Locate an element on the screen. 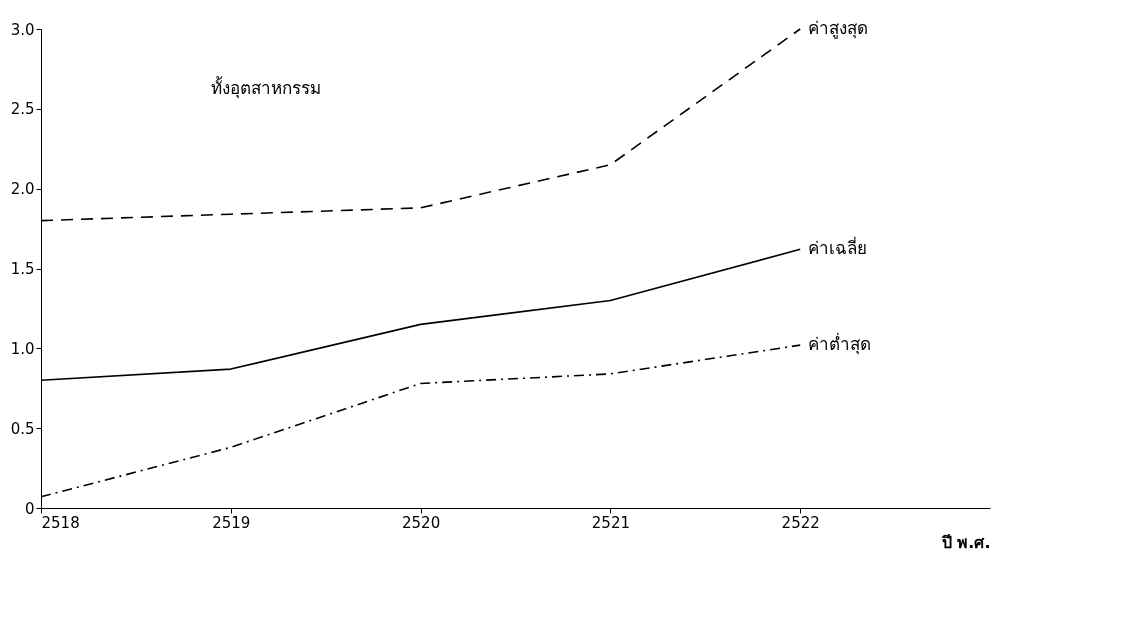 The height and width of the screenshot is (641, 1140). x-axis-title: ปี พ.ศ. is located at coordinates (965, 542).